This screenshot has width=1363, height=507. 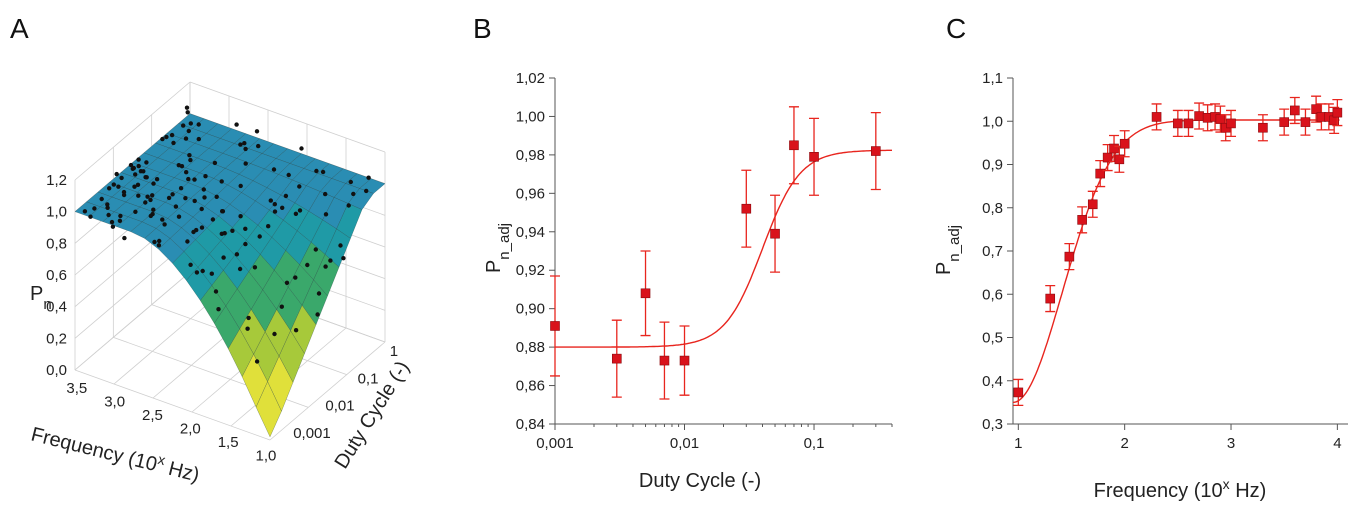 I want to click on panel-b-x-axis-label: Duty Cycle (-), so click(x=700, y=481).